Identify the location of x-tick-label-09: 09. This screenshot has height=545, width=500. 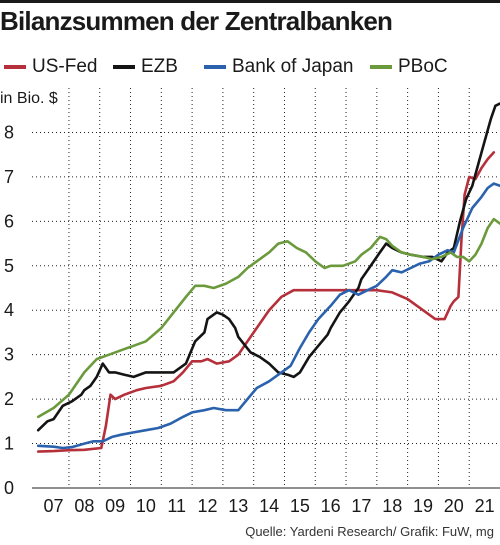
(115, 506).